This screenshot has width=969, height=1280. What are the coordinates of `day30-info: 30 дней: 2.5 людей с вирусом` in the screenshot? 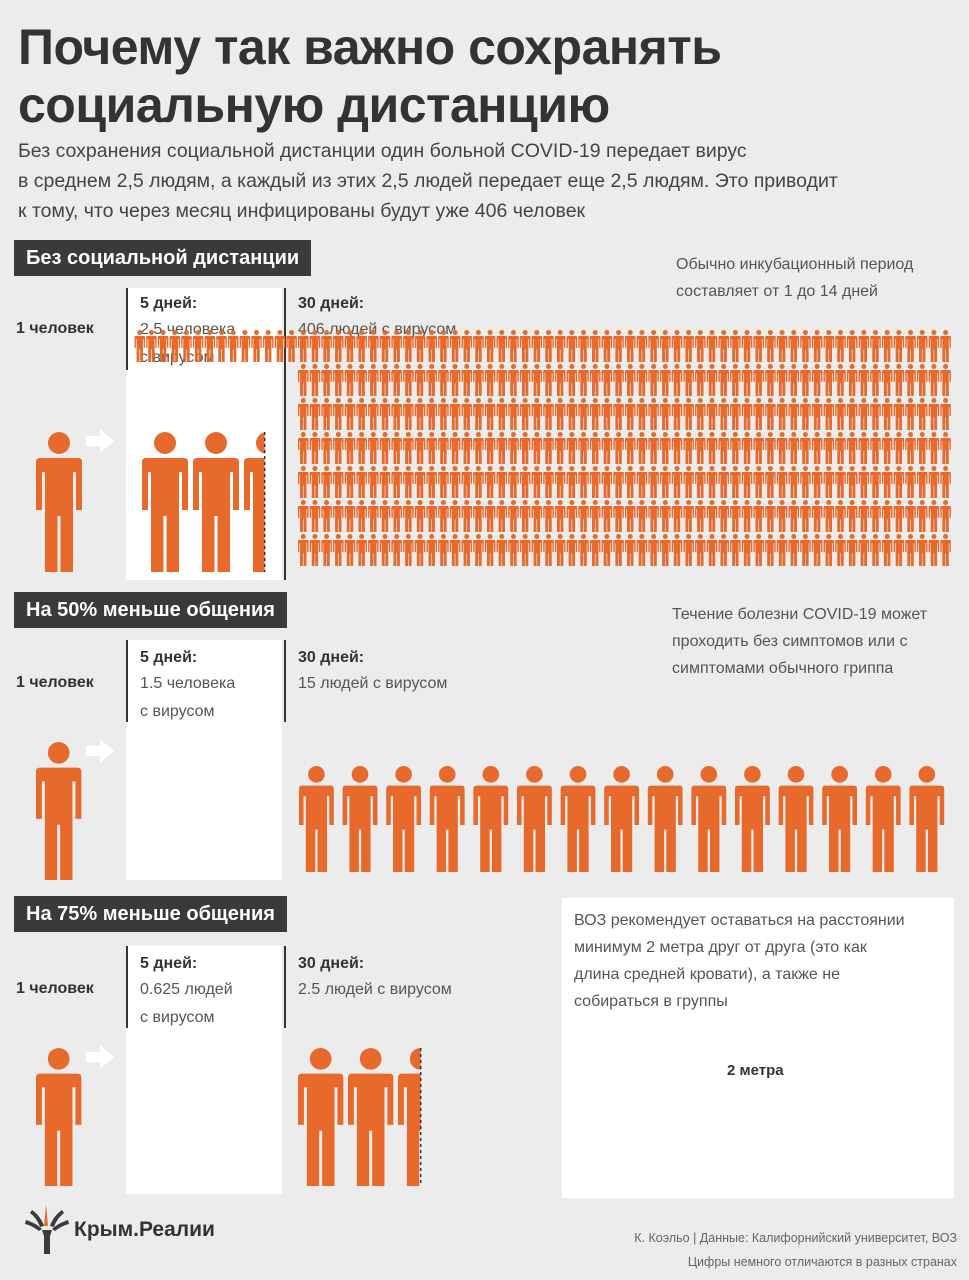 It's located at (375, 978).